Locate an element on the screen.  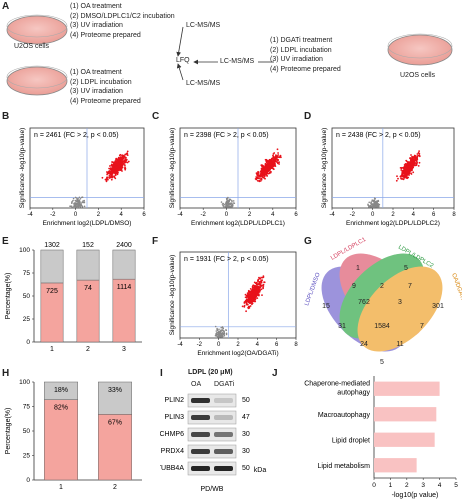
y-tick-label: 0 is located at coordinates (28, 342).